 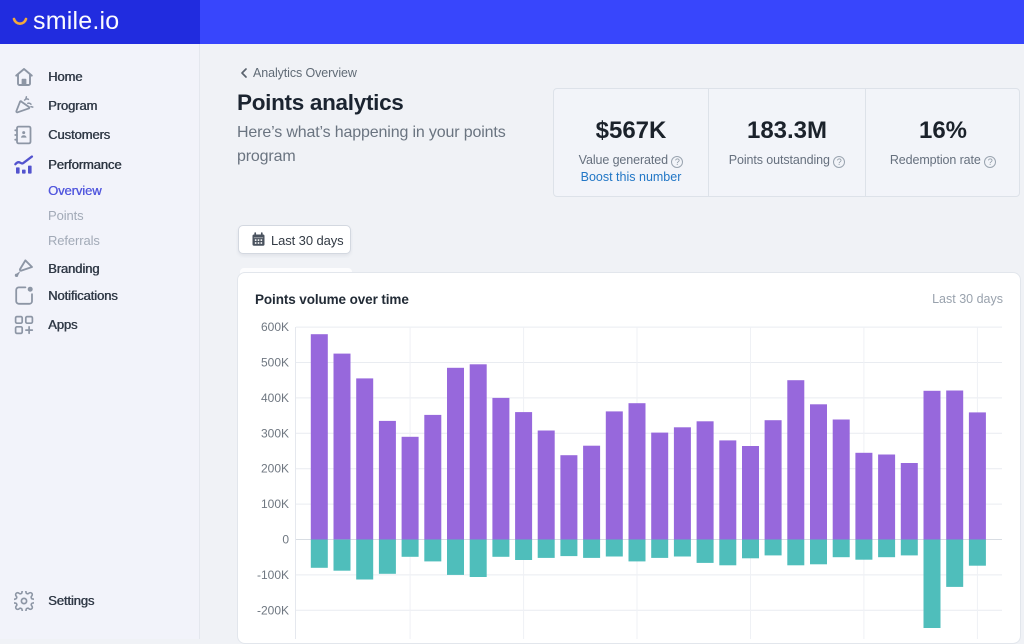 I want to click on svg-text: 600K, so click(x=275, y=327).